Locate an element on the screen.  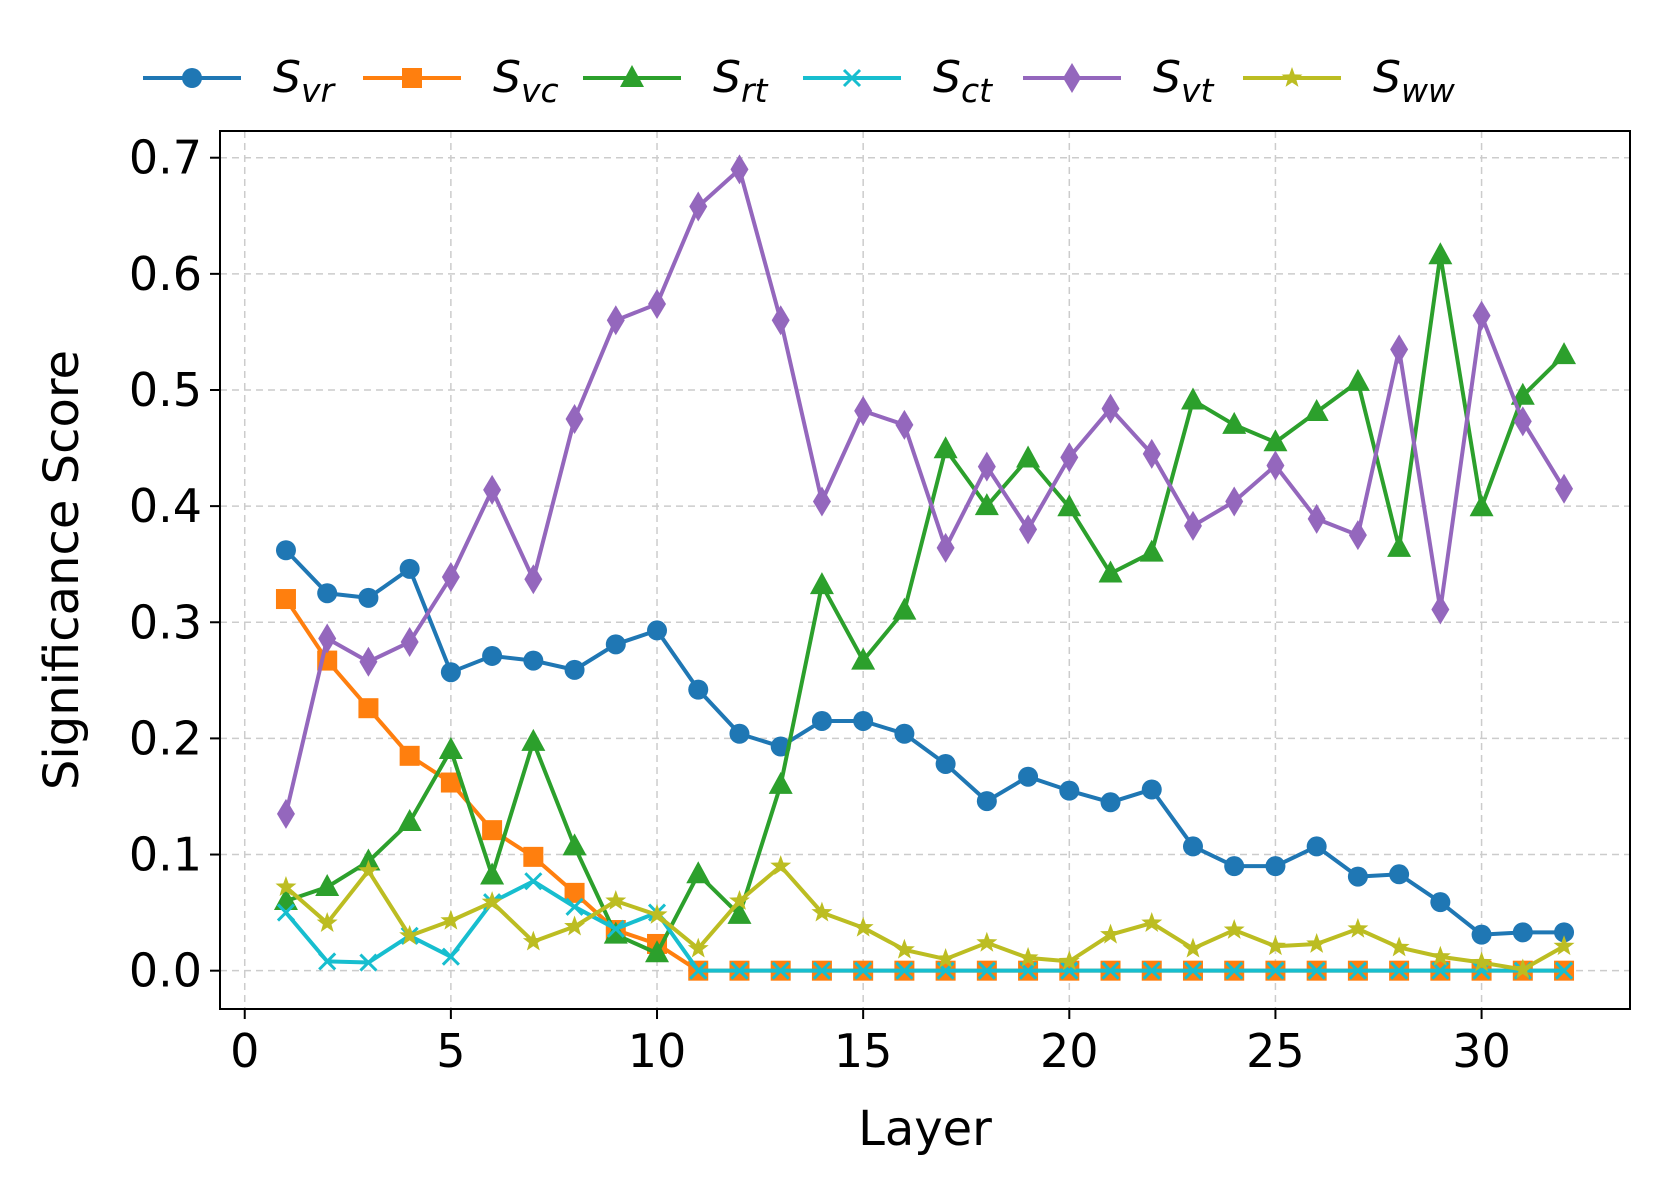
y-axis-label: Significance Score is located at coordinates (62, 570).